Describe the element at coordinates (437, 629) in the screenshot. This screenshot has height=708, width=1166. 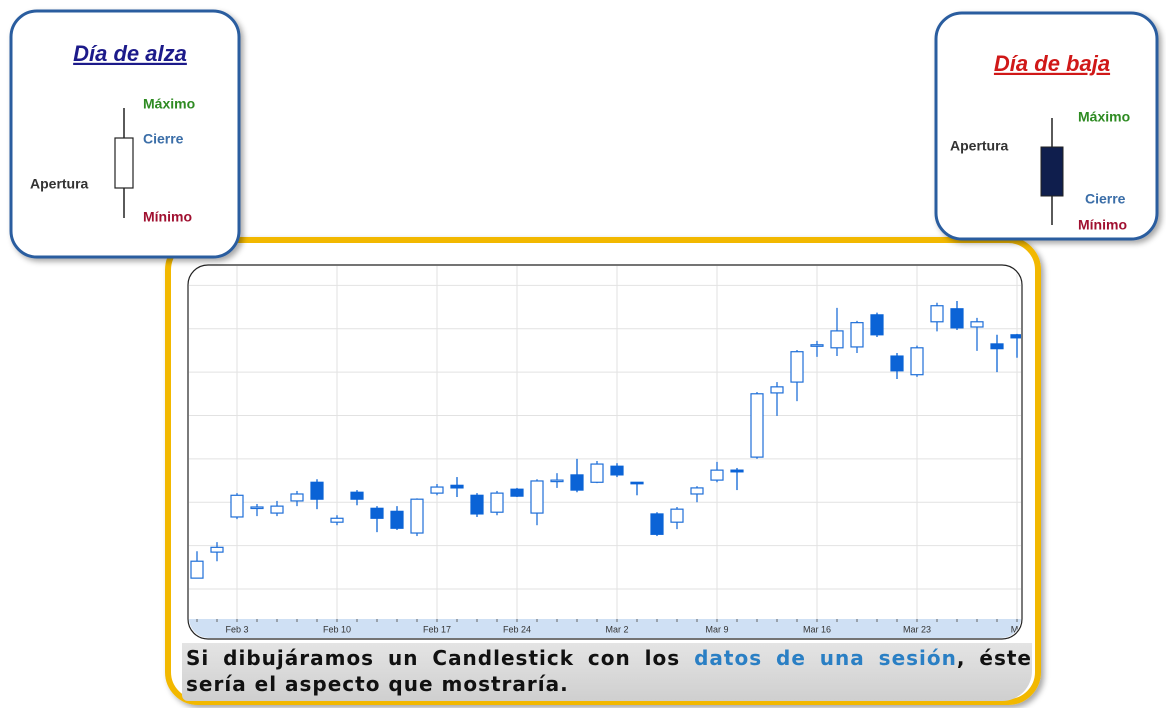
I see `x-tick-label: Feb 17` at that location.